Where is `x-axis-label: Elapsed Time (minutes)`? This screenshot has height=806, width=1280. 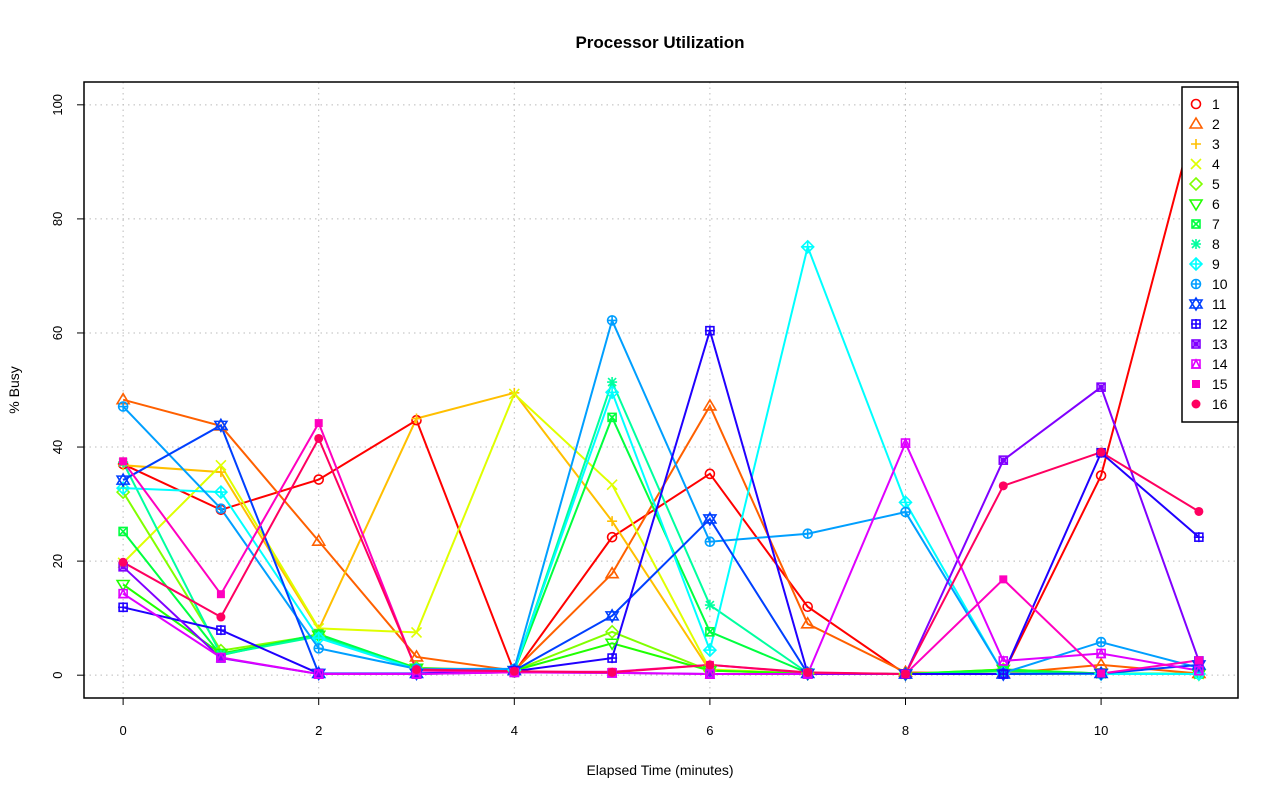
x-axis-label: Elapsed Time (minutes) is located at coordinates (659, 770).